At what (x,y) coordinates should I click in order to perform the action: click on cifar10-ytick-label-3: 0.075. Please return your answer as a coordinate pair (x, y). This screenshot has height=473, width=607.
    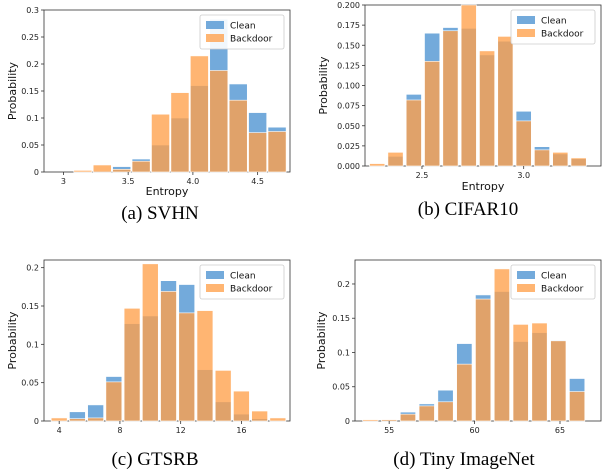
    Looking at the image, I should click on (348, 106).